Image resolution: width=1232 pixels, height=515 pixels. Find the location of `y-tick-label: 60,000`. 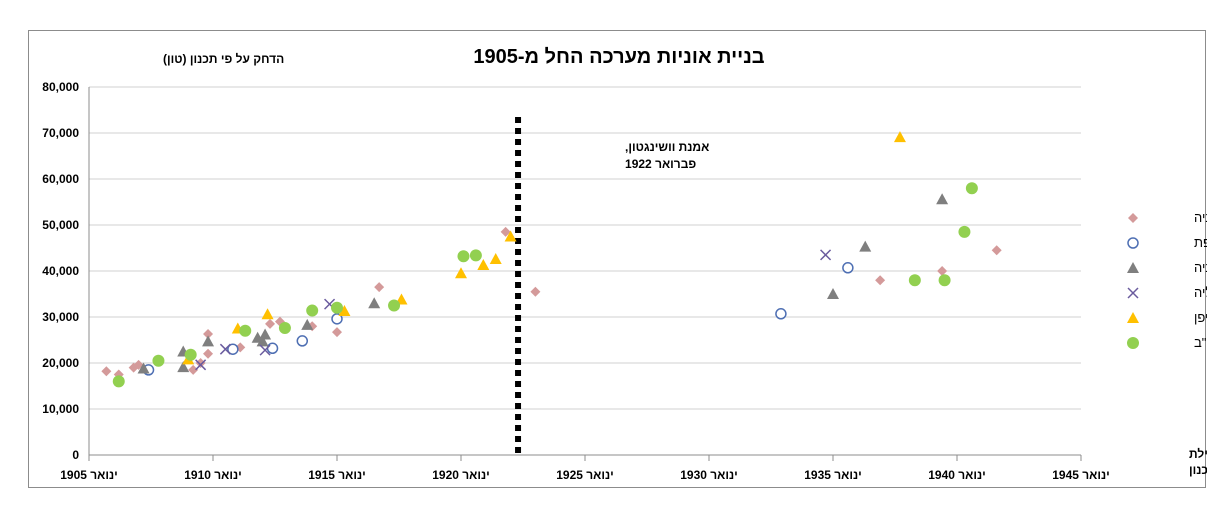

y-tick-label: 60,000 is located at coordinates (60, 179).